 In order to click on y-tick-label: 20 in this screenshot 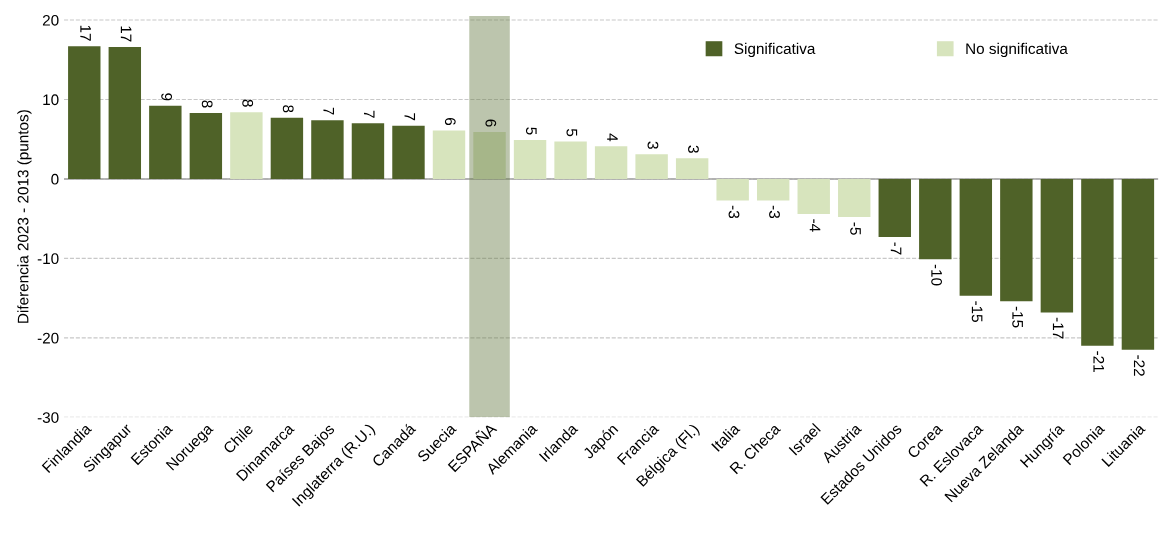, I will do `click(50, 20)`.